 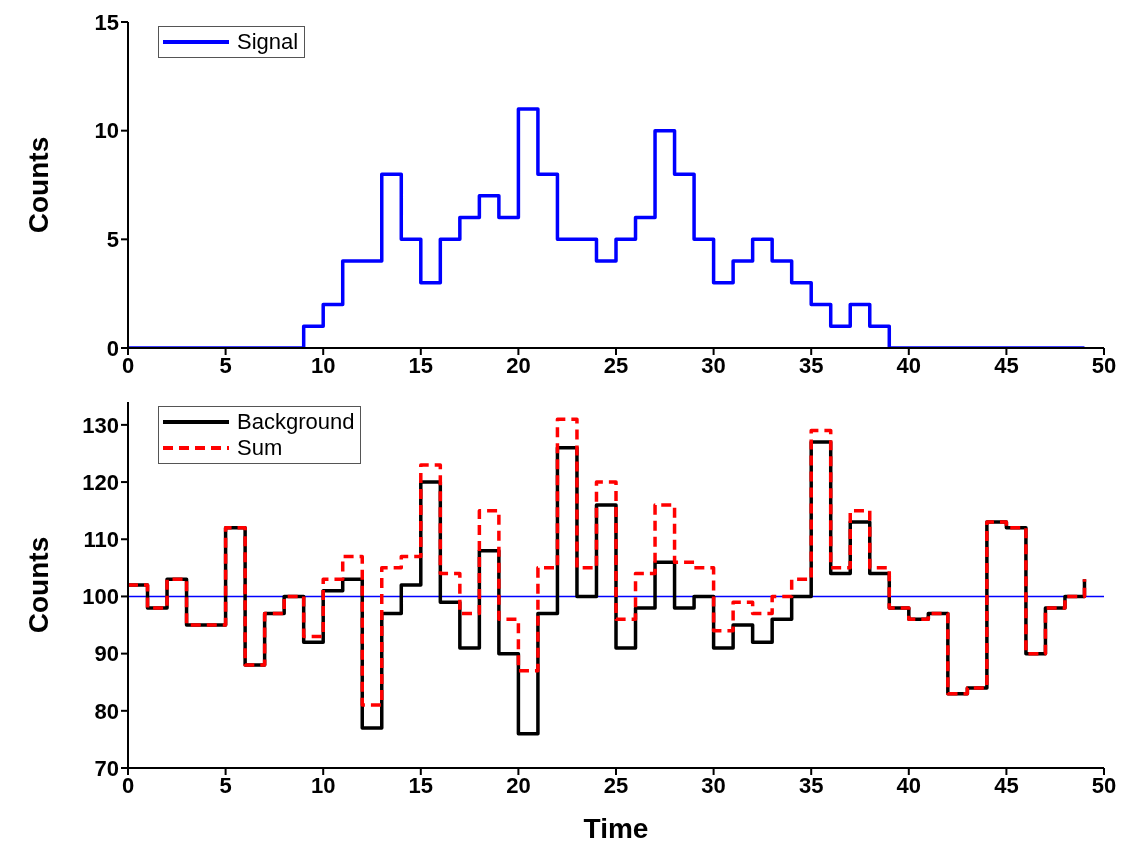 I want to click on legend-label: Signal, so click(x=268, y=42).